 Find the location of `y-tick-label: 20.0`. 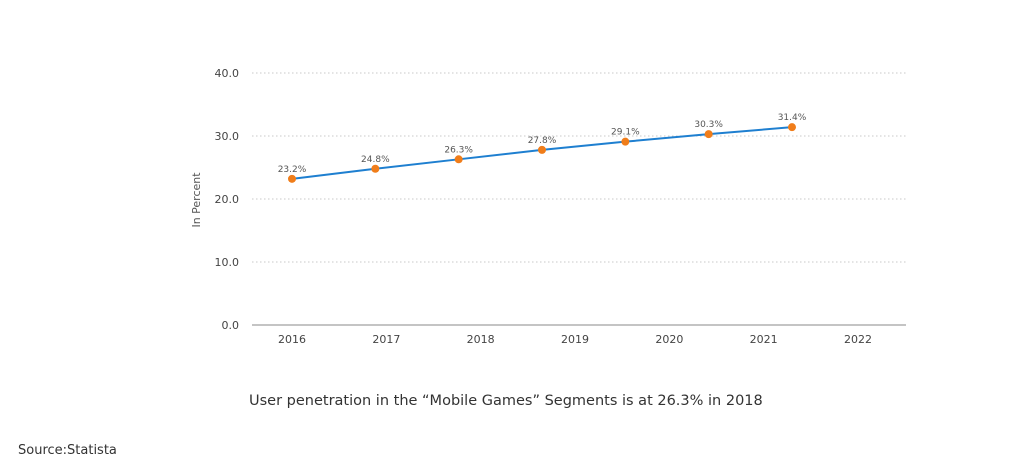

y-tick-label: 20.0 is located at coordinates (227, 199).